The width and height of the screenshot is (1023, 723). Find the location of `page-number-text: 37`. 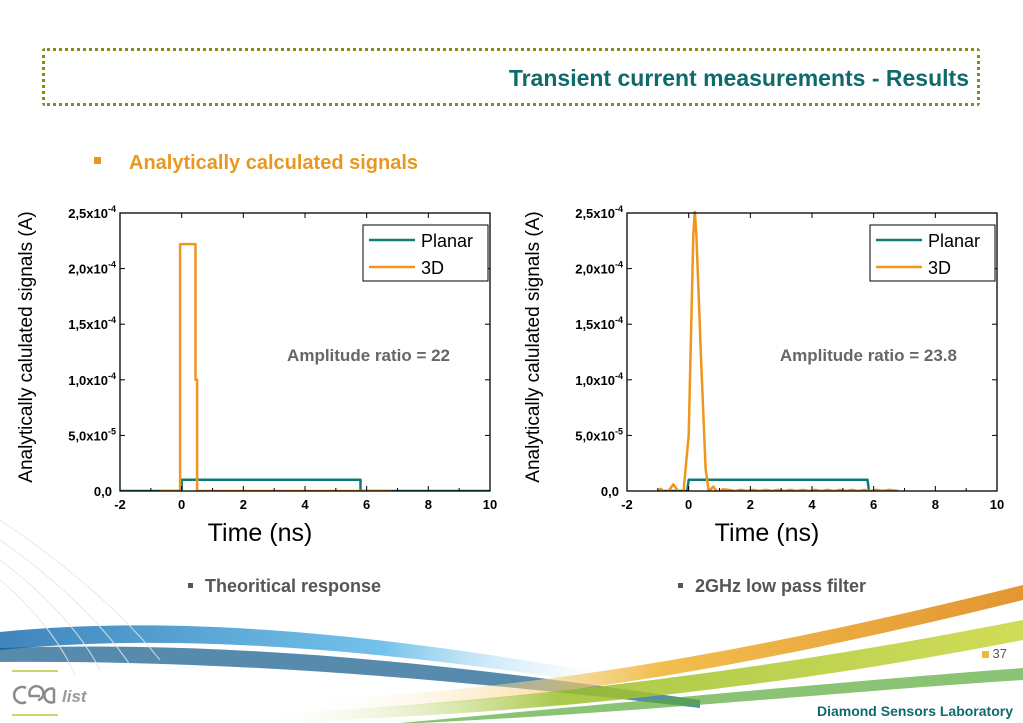

page-number-text: 37 is located at coordinates (999, 653).